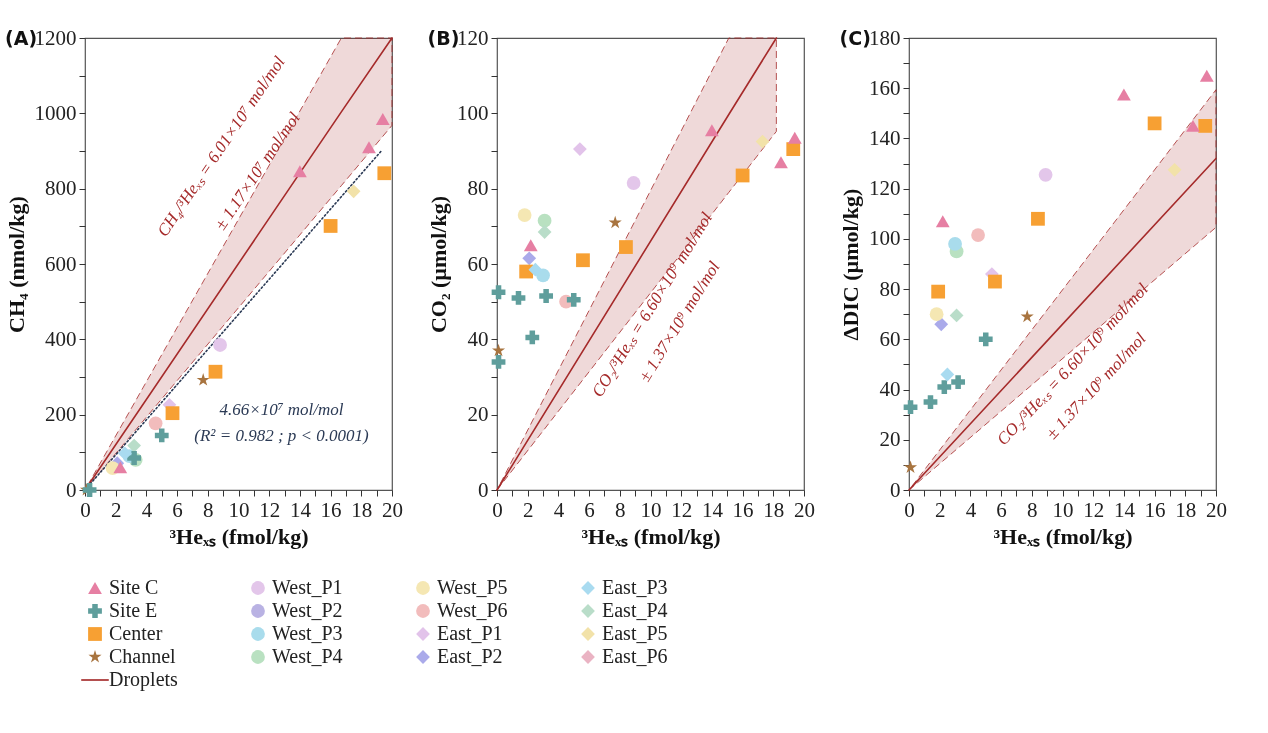  I want to click on y-tick-label: 40, so click(890, 389).